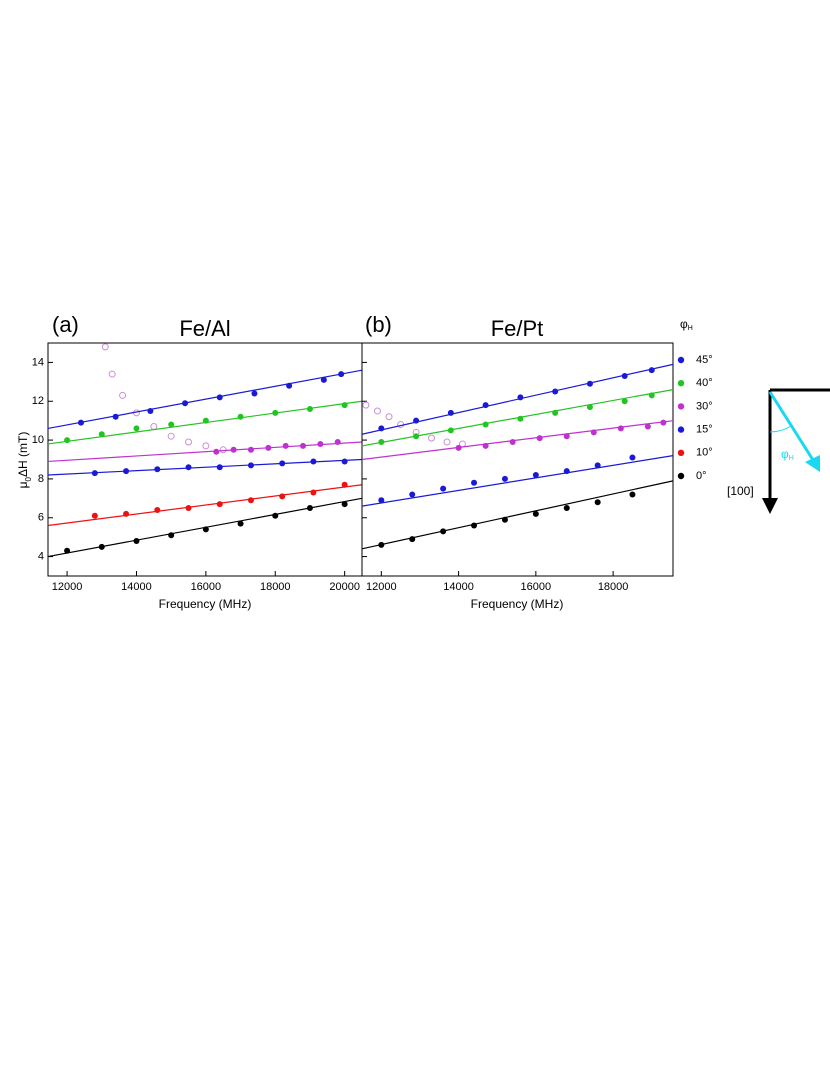 Image resolution: width=830 pixels, height=1075 pixels. What do you see at coordinates (38, 440) in the screenshot?
I see `y-tick-label: 10` at bounding box center [38, 440].